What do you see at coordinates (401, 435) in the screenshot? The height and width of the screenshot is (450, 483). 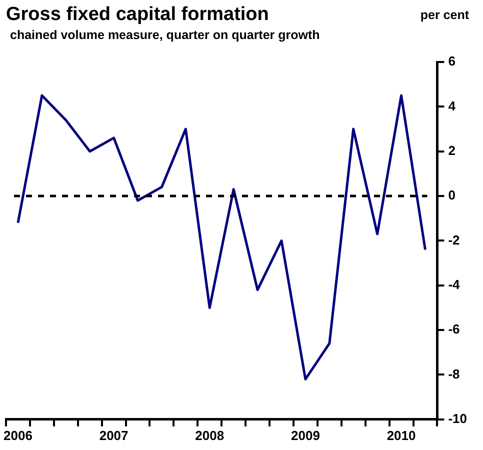 I see `x-tick-label: 2010` at bounding box center [401, 435].